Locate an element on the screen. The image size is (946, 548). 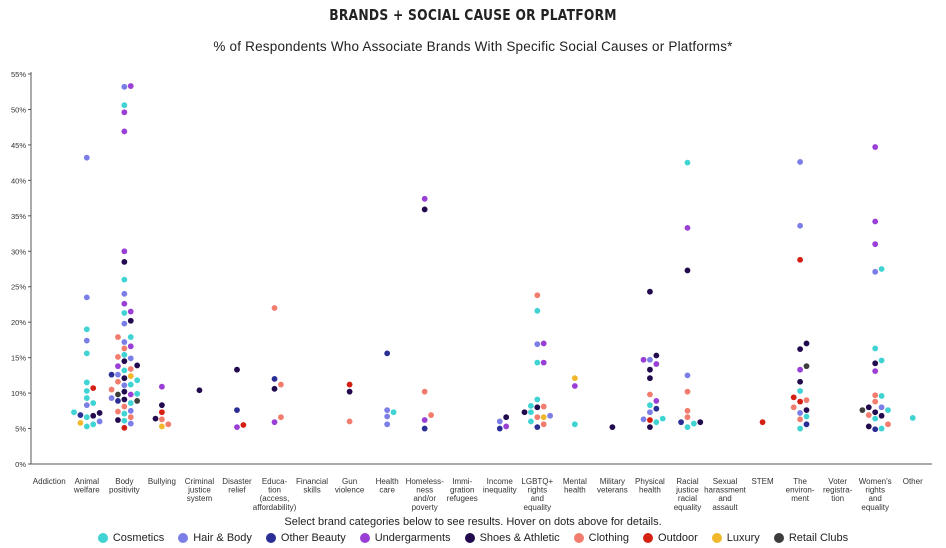
data-point-hair-body: Hair & Body: 6.8% is located at coordinates (550, 415).